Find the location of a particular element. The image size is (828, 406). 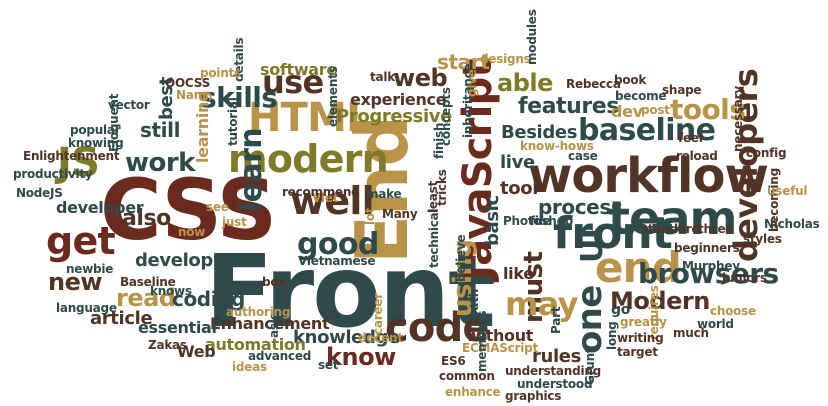

word-read: read is located at coordinates (146, 298).